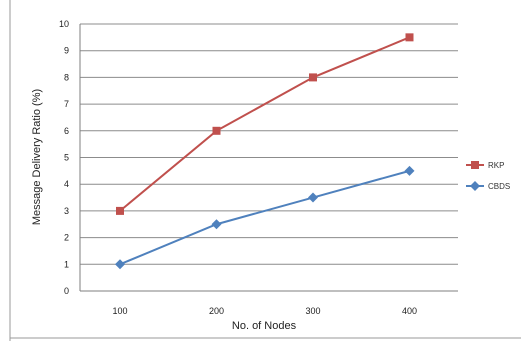 The height and width of the screenshot is (341, 521). I want to click on y-tick-labels: 0 1 2 3 4 5 6 7 8 9 10, so click(64, 157).